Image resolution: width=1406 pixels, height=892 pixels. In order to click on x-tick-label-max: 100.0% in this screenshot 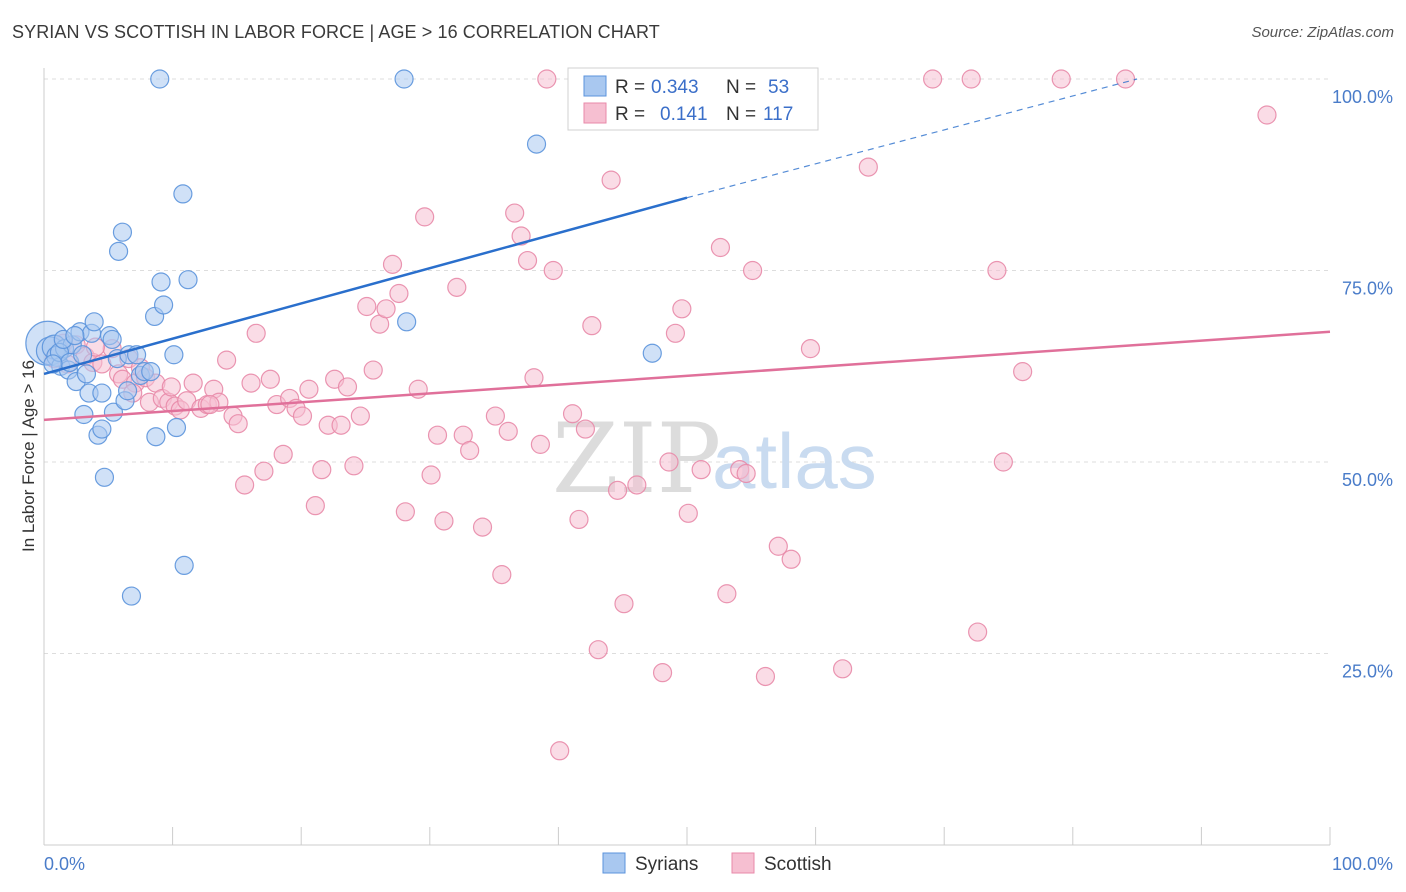, I will do `click(1362, 864)`.